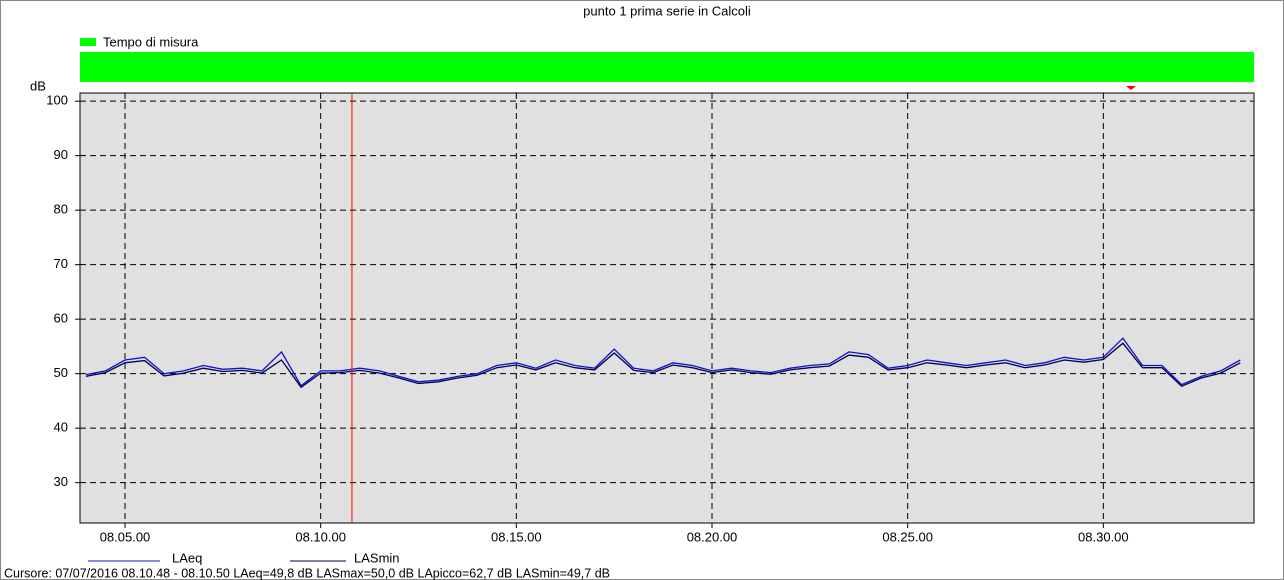  What do you see at coordinates (61, 263) in the screenshot?
I see `y-tick-label: 70` at bounding box center [61, 263].